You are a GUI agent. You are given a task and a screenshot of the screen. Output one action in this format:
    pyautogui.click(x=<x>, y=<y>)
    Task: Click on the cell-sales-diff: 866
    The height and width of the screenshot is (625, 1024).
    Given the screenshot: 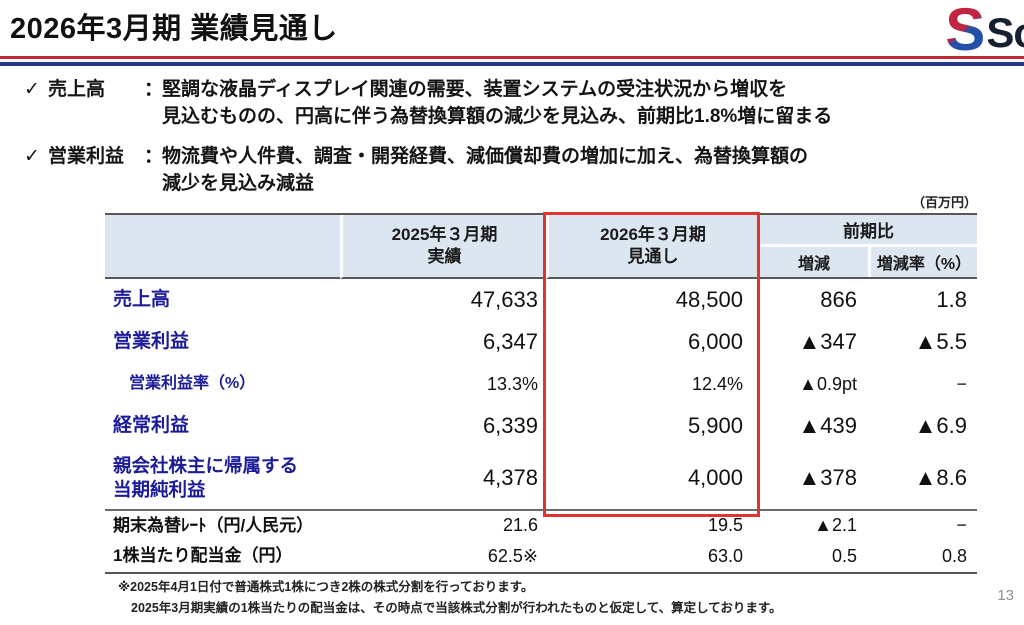 What is the action you would take?
    pyautogui.click(x=838, y=299)
    